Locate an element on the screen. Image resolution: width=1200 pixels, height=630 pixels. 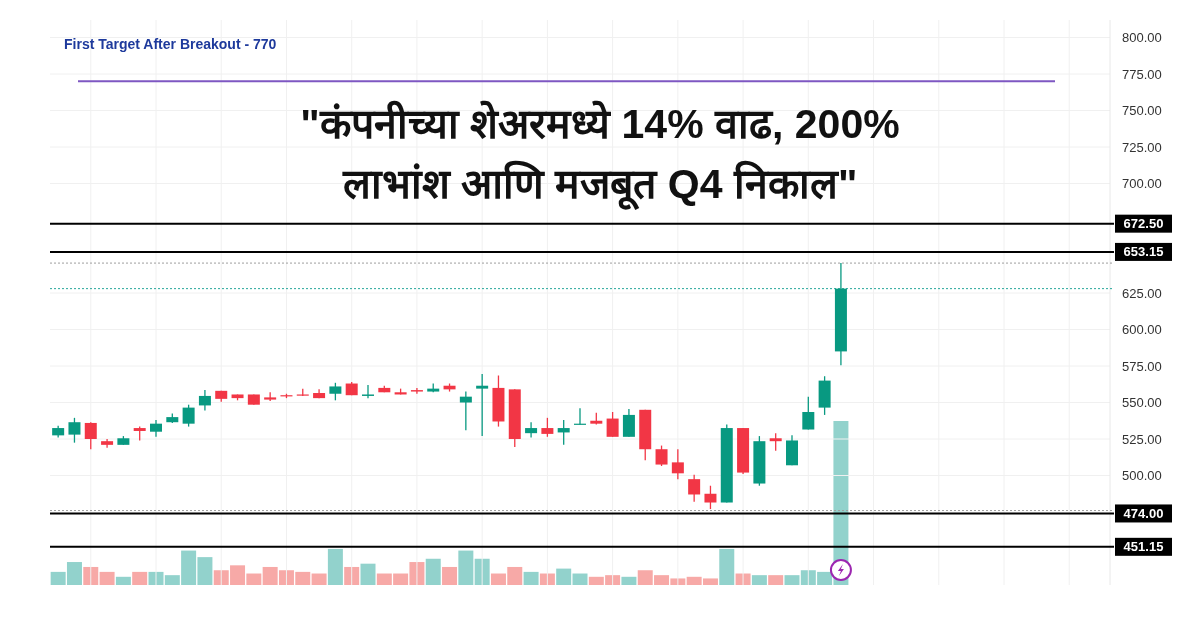
ref-line-label: First Target After Breakout - 770 is located at coordinates (170, 44).